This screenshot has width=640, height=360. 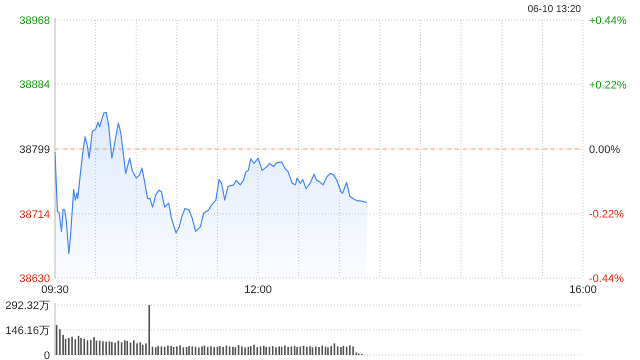 What do you see at coordinates (583, 290) in the screenshot?
I see `x-tick-label: 16:00` at bounding box center [583, 290].